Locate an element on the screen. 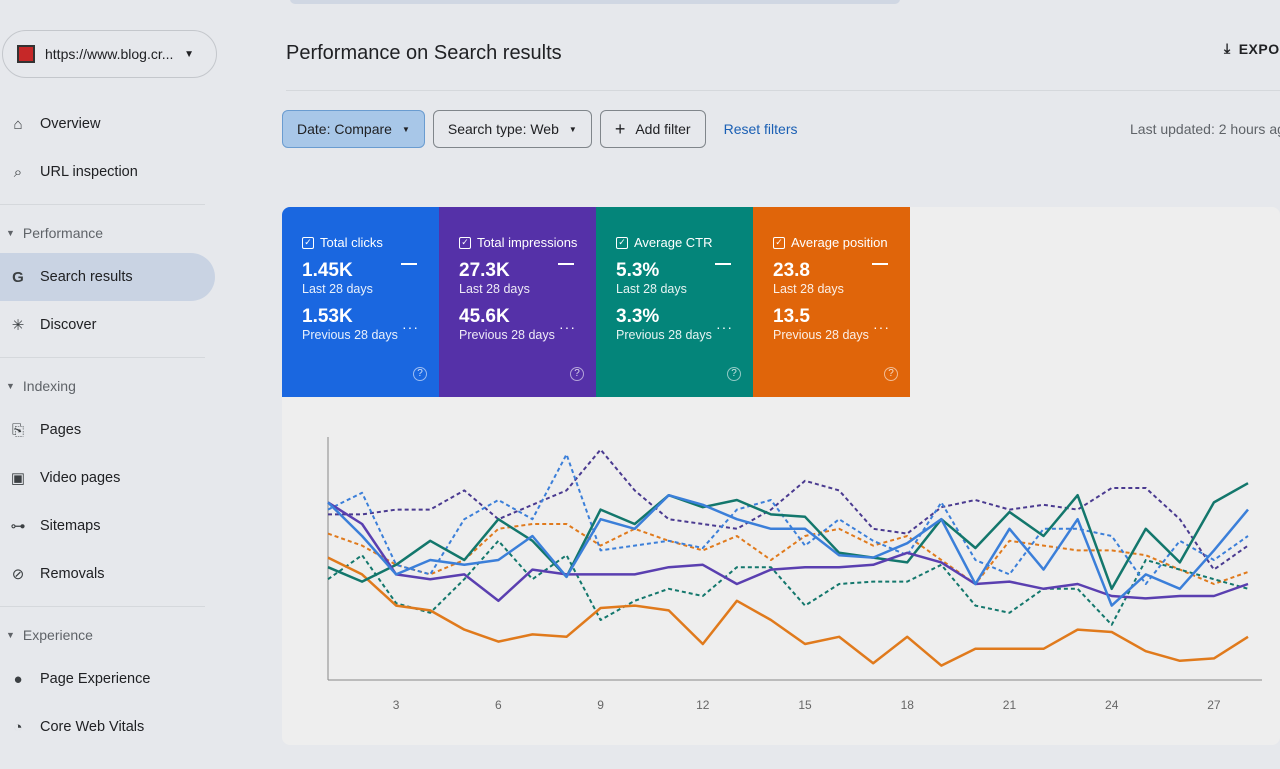 The height and width of the screenshot is (769, 1280). add-filter-button: + Add filter is located at coordinates (652, 129).